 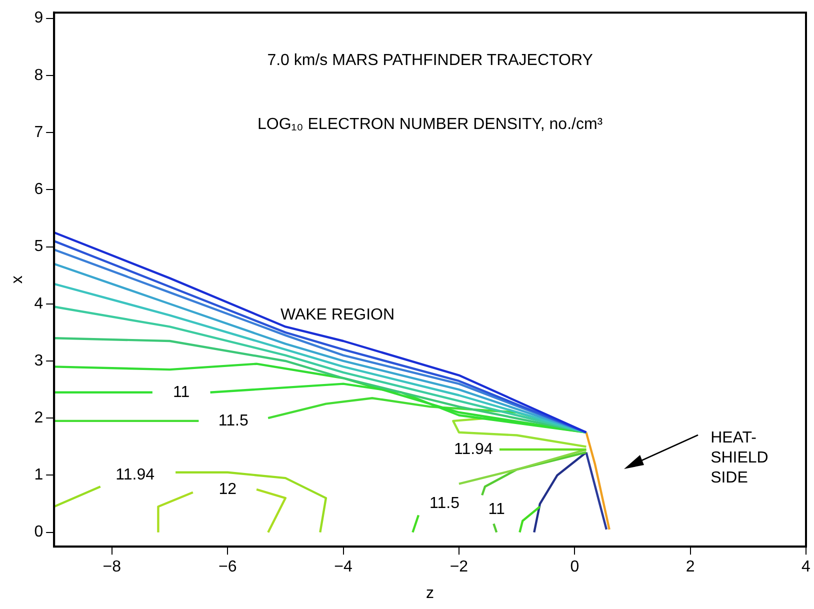 I want to click on x-tick-label: −4, so click(x=343, y=567).